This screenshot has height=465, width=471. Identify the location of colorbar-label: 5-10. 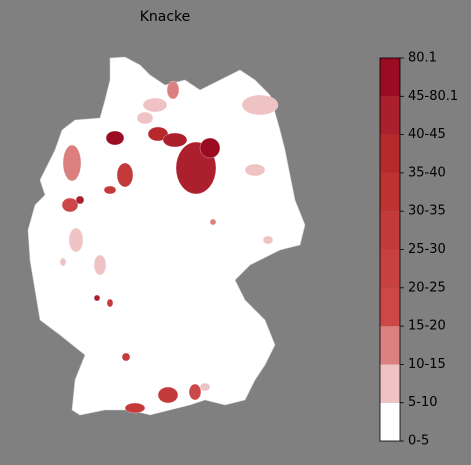
(423, 402).